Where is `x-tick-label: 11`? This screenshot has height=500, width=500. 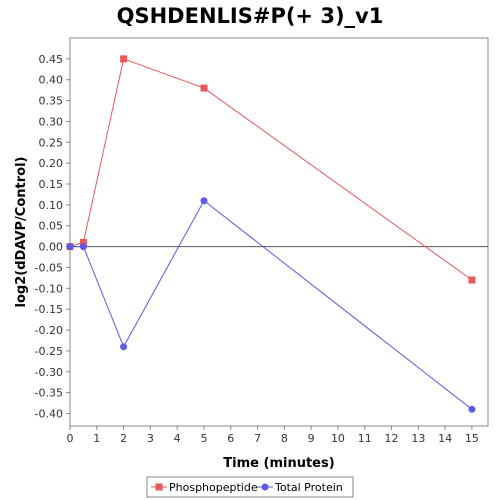 x-tick-label: 11 is located at coordinates (365, 438).